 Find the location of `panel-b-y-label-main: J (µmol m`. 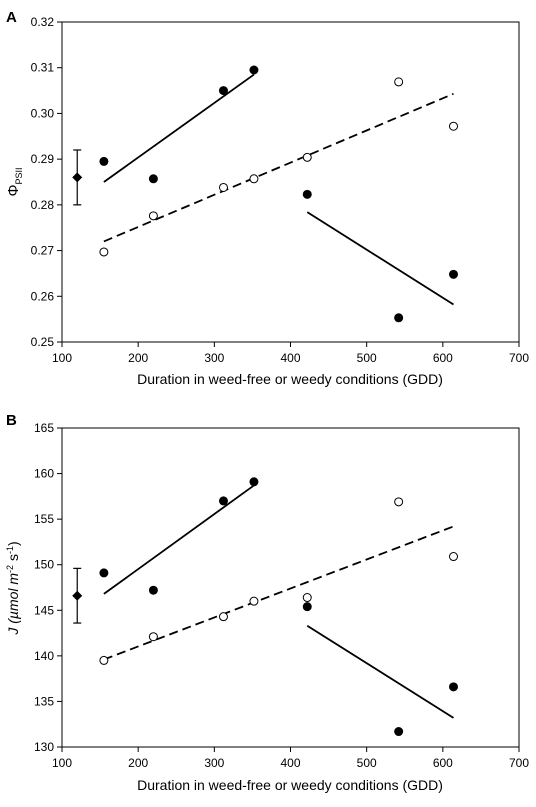

panel-b-y-label-main: J (µmol m is located at coordinates (13, 604).